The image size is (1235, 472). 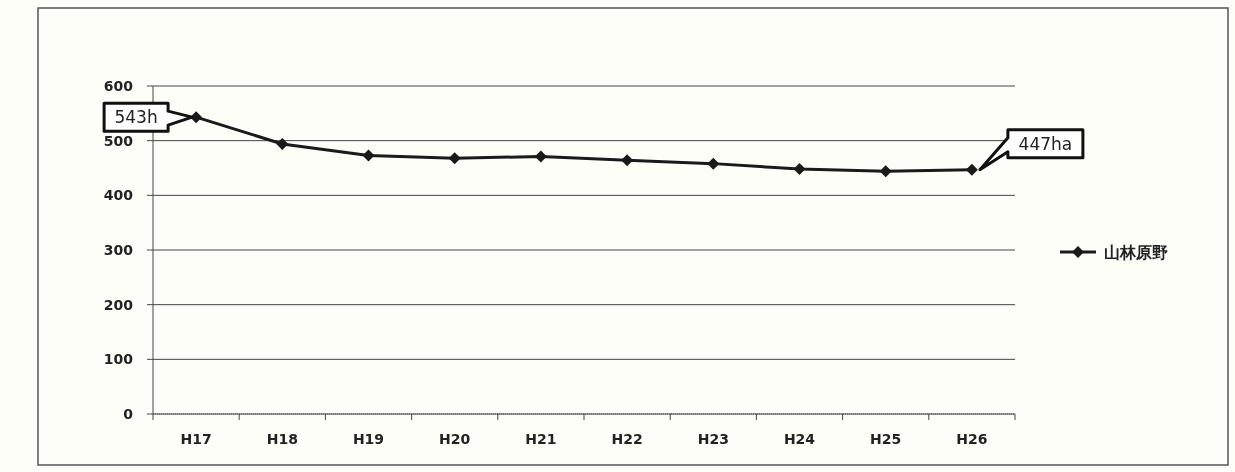 What do you see at coordinates (282, 439) in the screenshot?
I see `x-tick-label: H18` at bounding box center [282, 439].